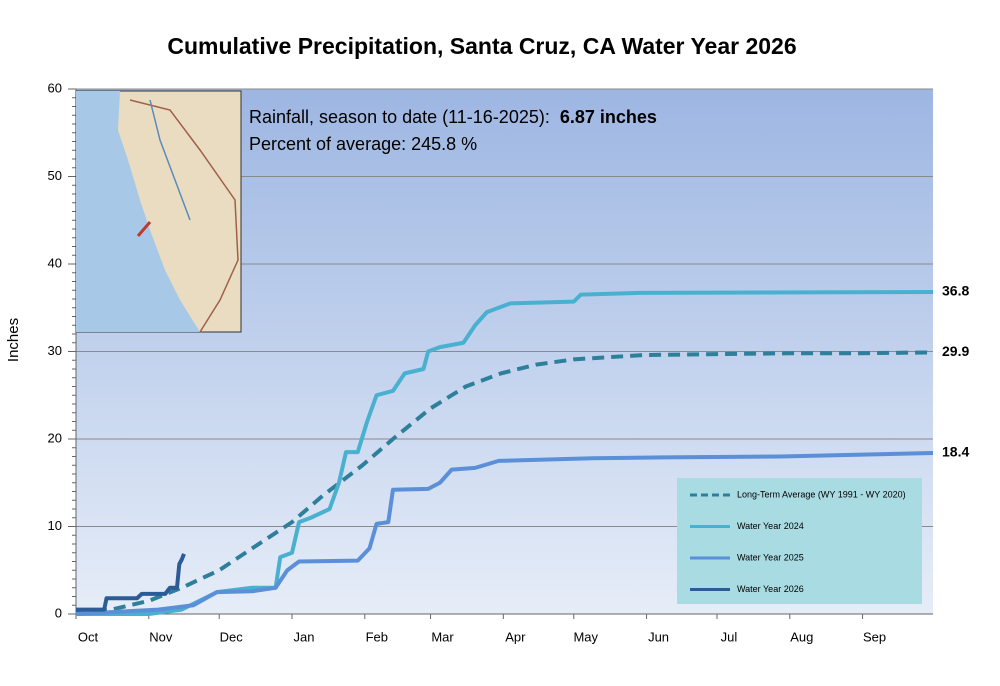  Describe the element at coordinates (729, 636) in the screenshot. I see `x-tick-label: Jul` at that location.